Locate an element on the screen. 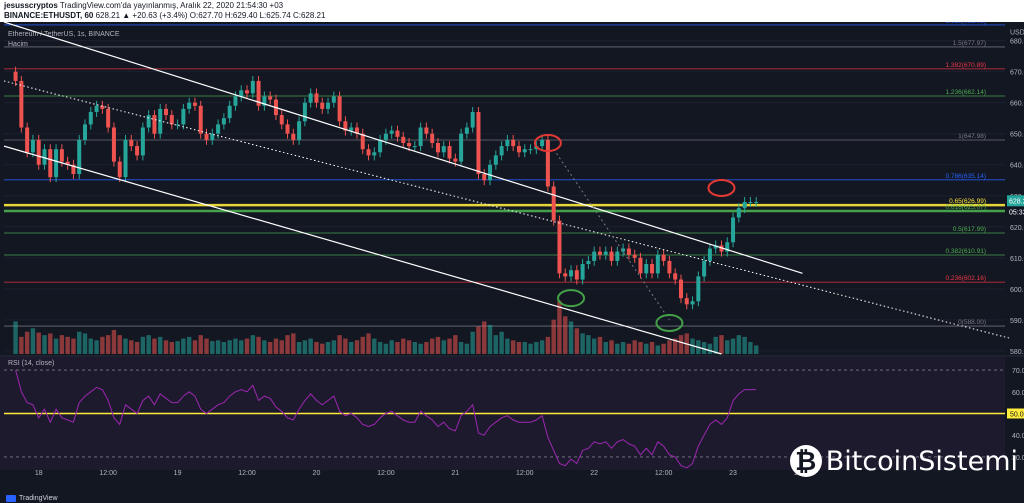  annotation-circle is located at coordinates (547, 143).